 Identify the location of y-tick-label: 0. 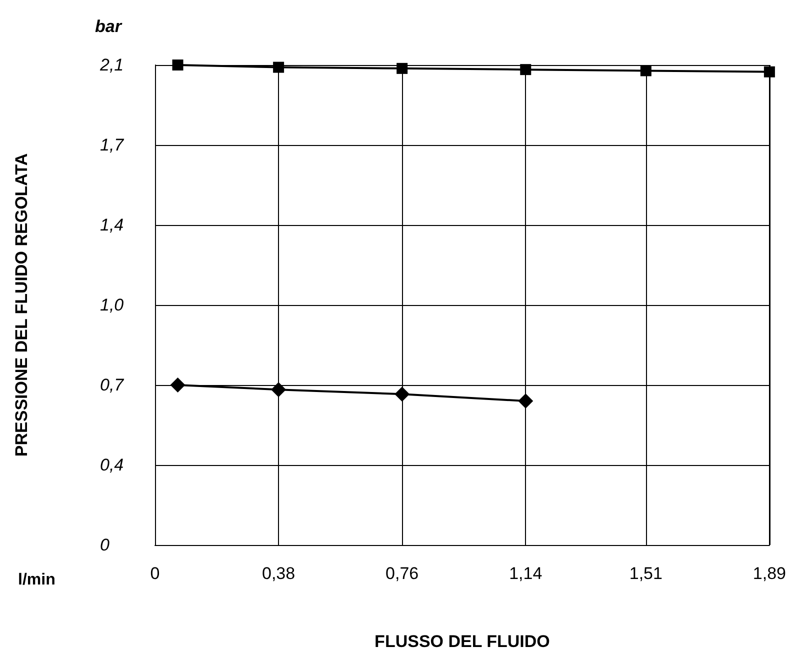
(105, 545).